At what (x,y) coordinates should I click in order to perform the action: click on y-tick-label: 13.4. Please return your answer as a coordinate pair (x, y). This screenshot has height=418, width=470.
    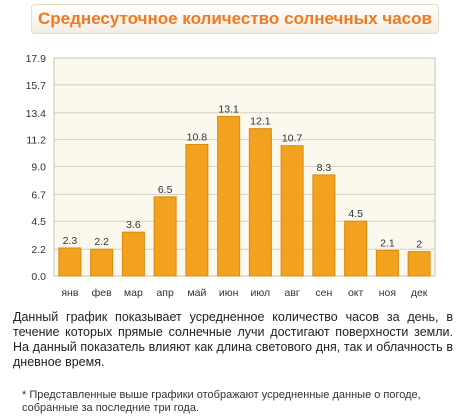
    Looking at the image, I should click on (36, 114).